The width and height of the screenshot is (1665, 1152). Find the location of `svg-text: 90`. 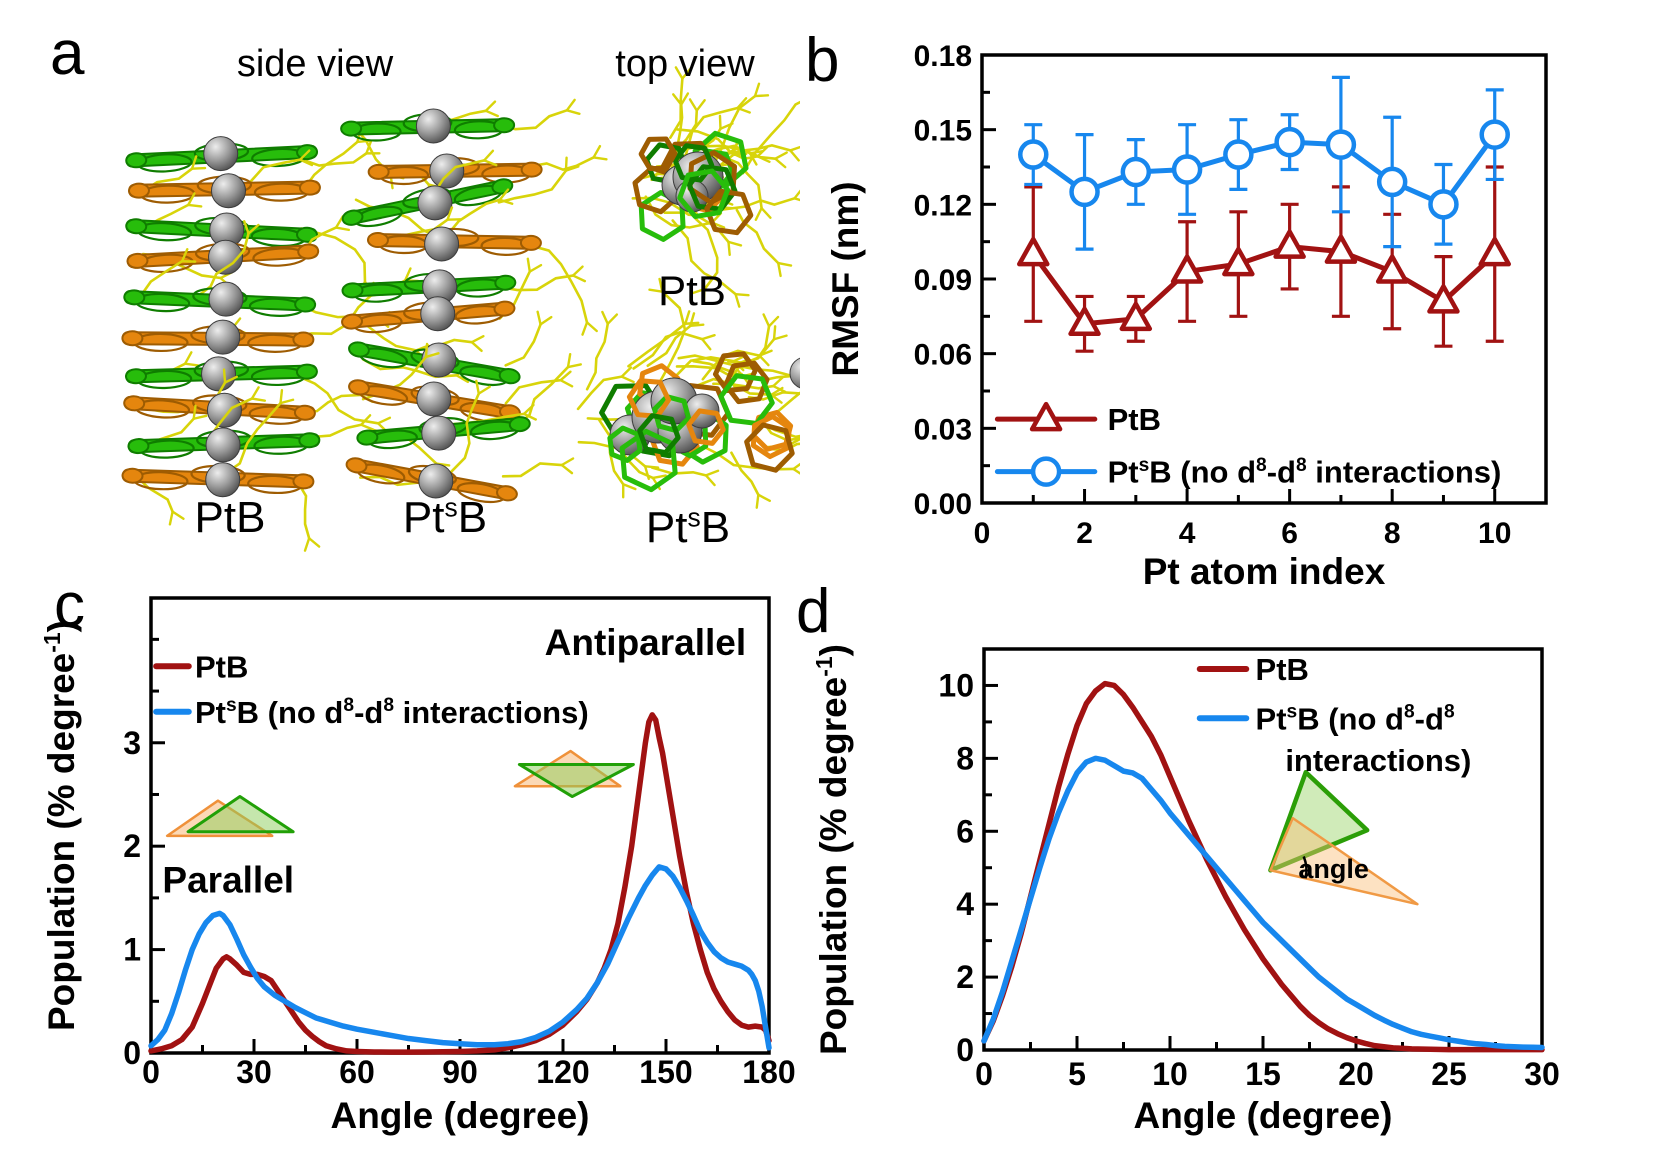

svg-text: 90 is located at coordinates (460, 1072).